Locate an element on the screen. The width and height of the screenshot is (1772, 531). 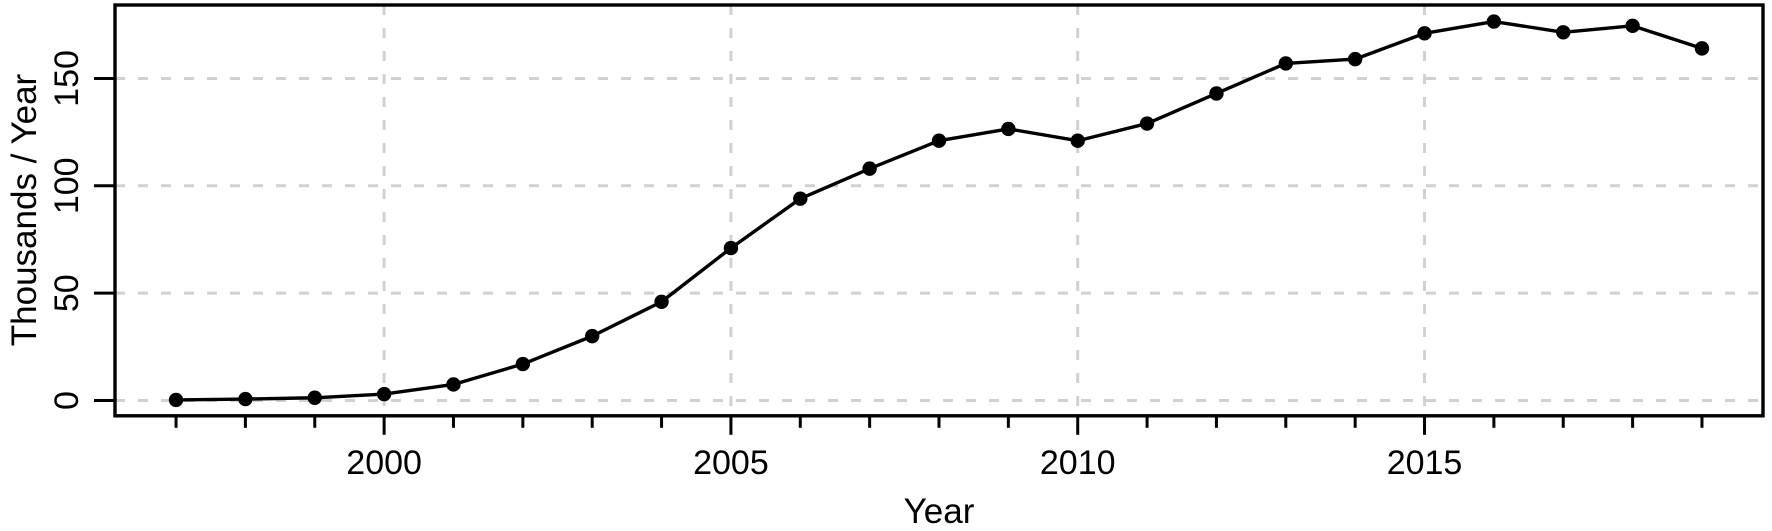
y-tick-label: 50 is located at coordinates (67, 293).